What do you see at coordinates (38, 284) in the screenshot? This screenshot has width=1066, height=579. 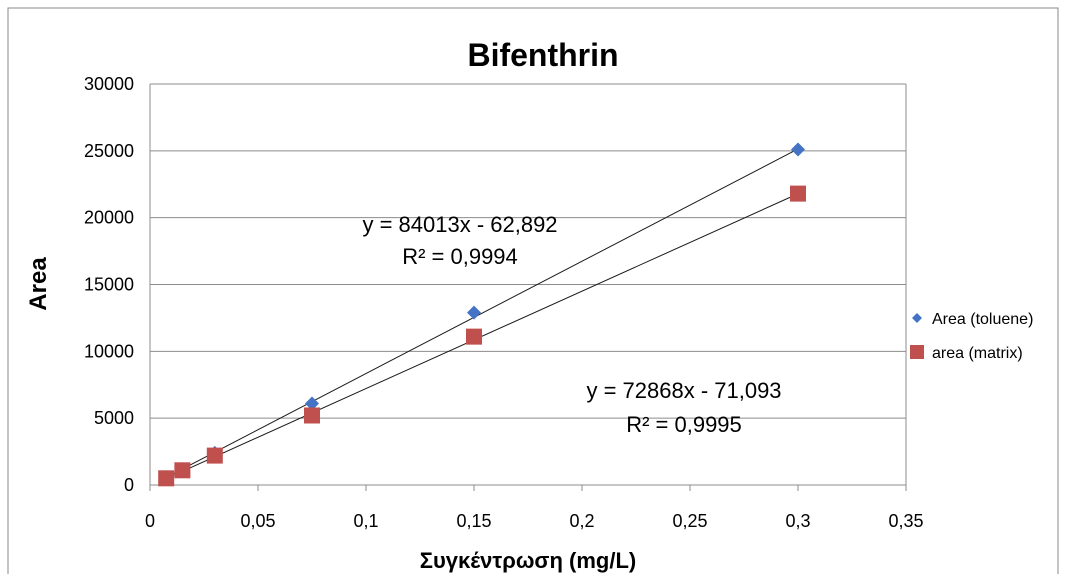 I see `y-axis-label: Area` at bounding box center [38, 284].